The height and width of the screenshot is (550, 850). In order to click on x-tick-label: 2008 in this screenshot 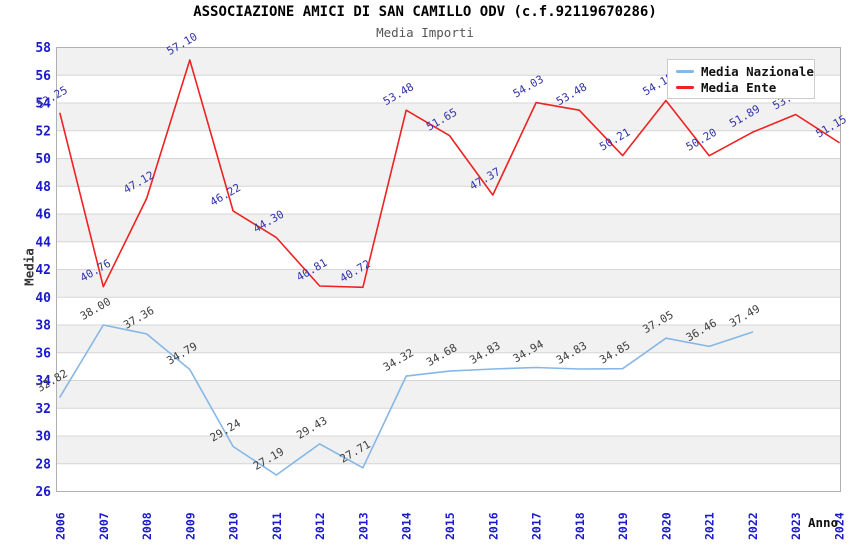, I will do `click(147, 526)`.